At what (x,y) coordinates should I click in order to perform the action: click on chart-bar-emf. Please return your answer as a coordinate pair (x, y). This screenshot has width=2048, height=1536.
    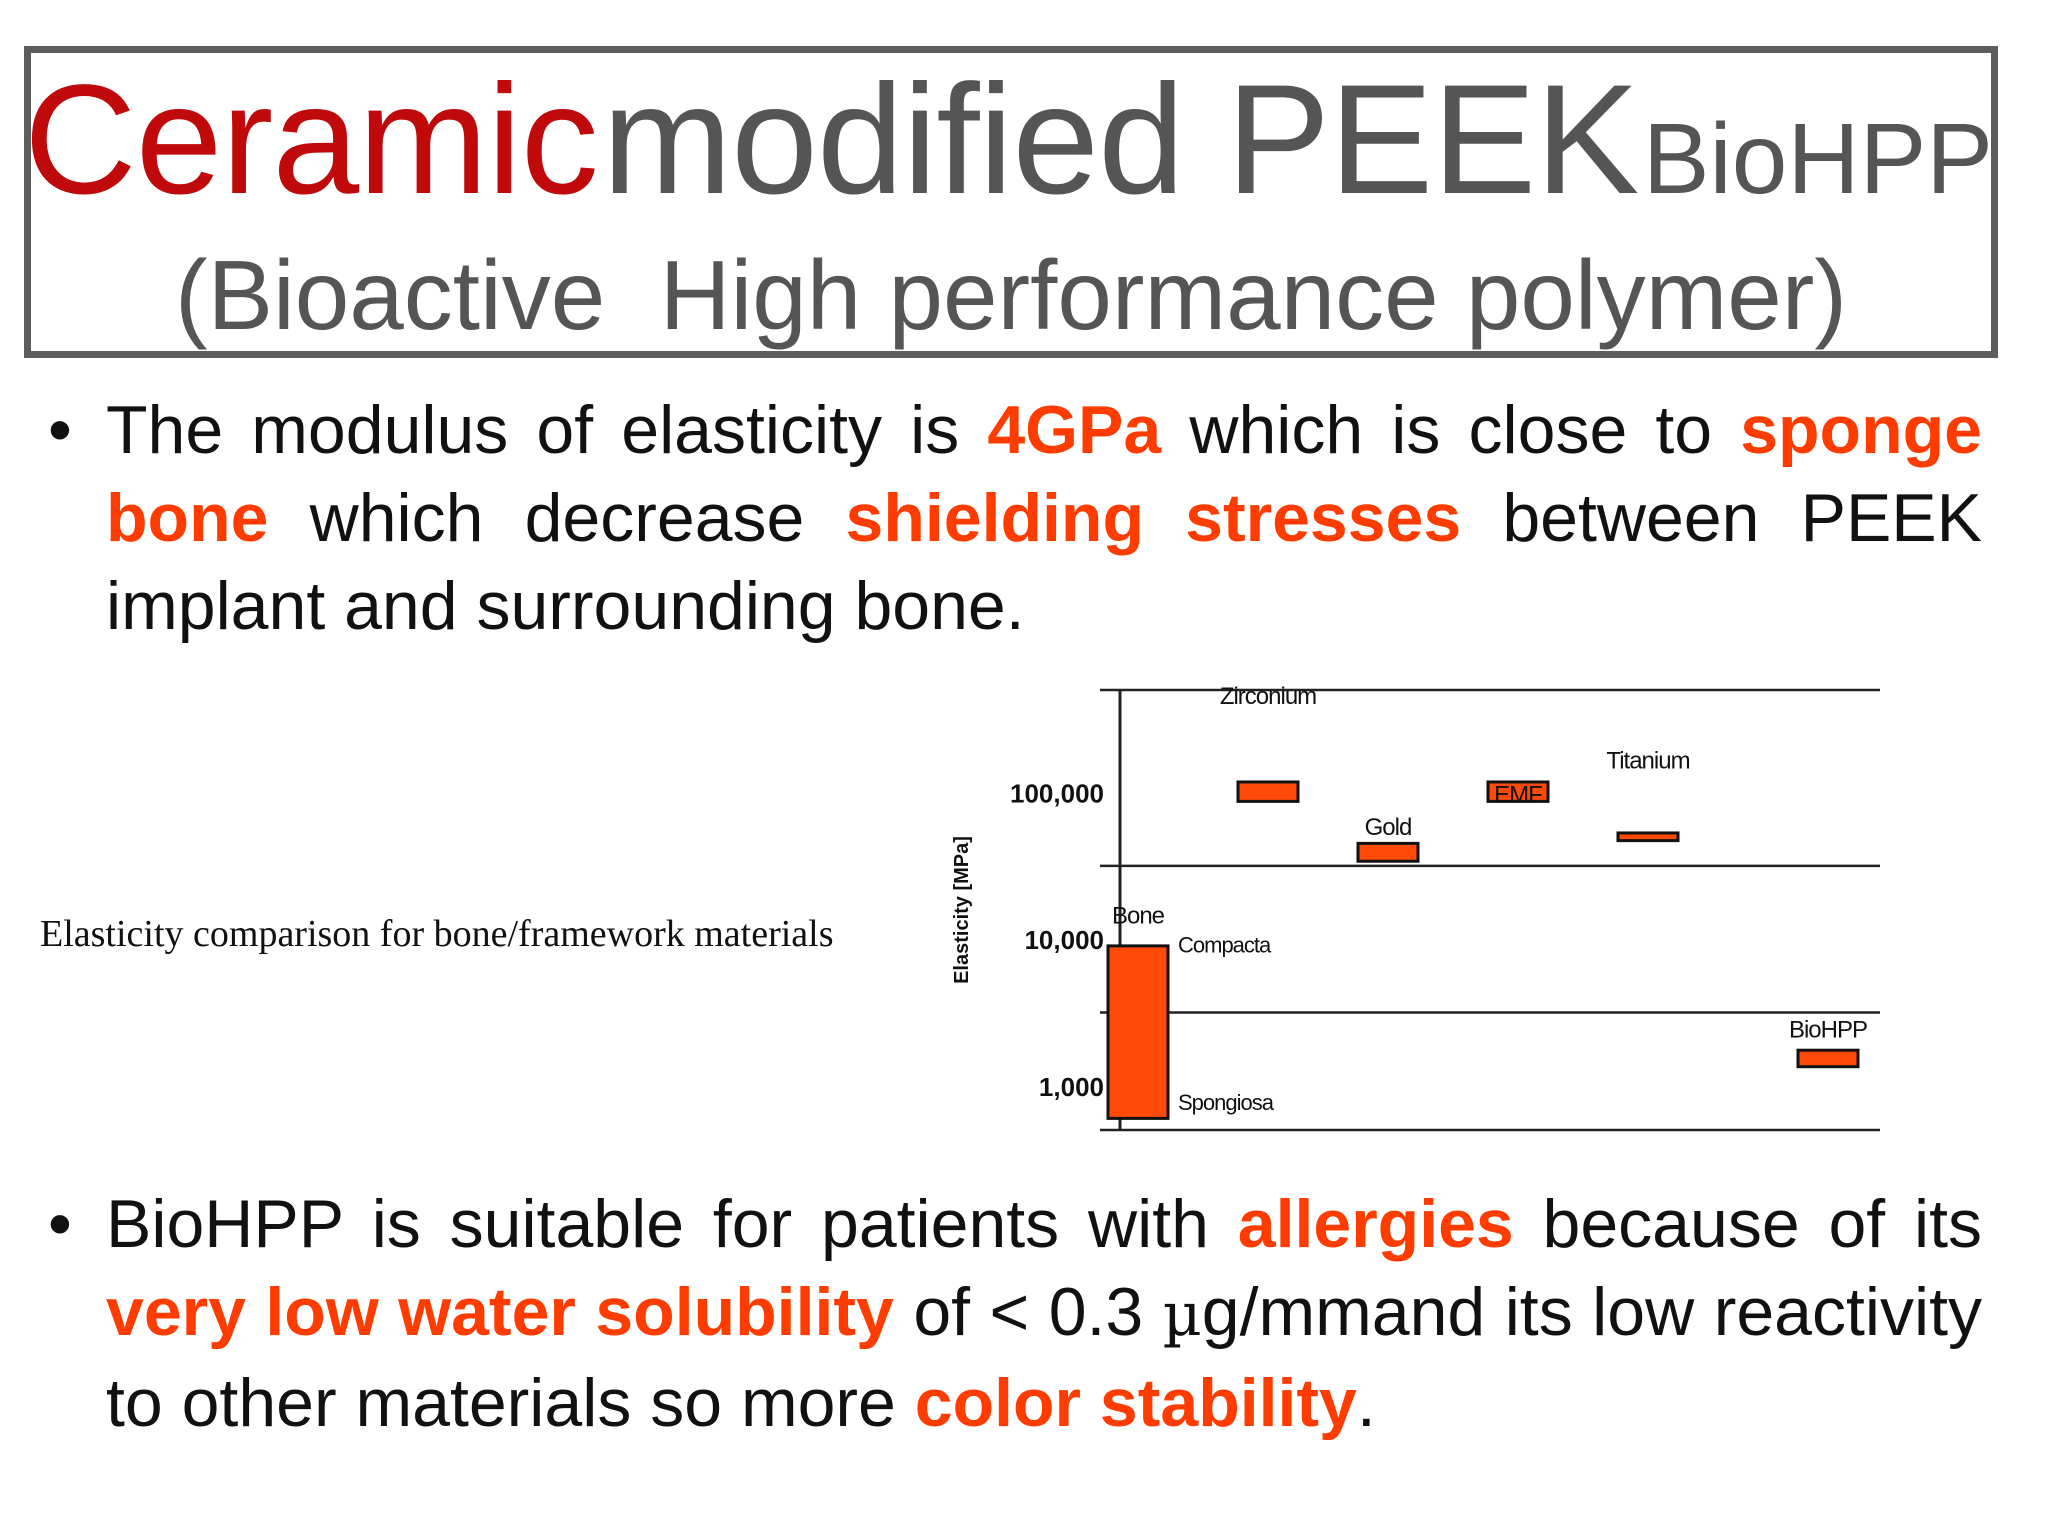
    Looking at the image, I should click on (1518, 791).